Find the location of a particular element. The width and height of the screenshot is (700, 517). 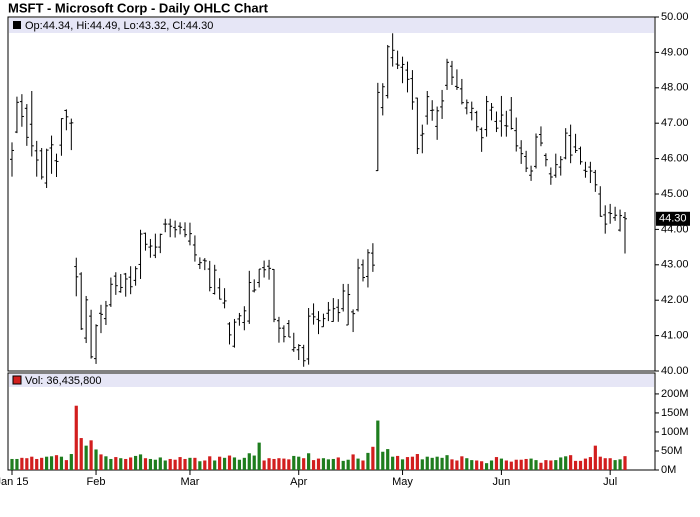

y-tick-label: 48.00 is located at coordinates (675, 88).